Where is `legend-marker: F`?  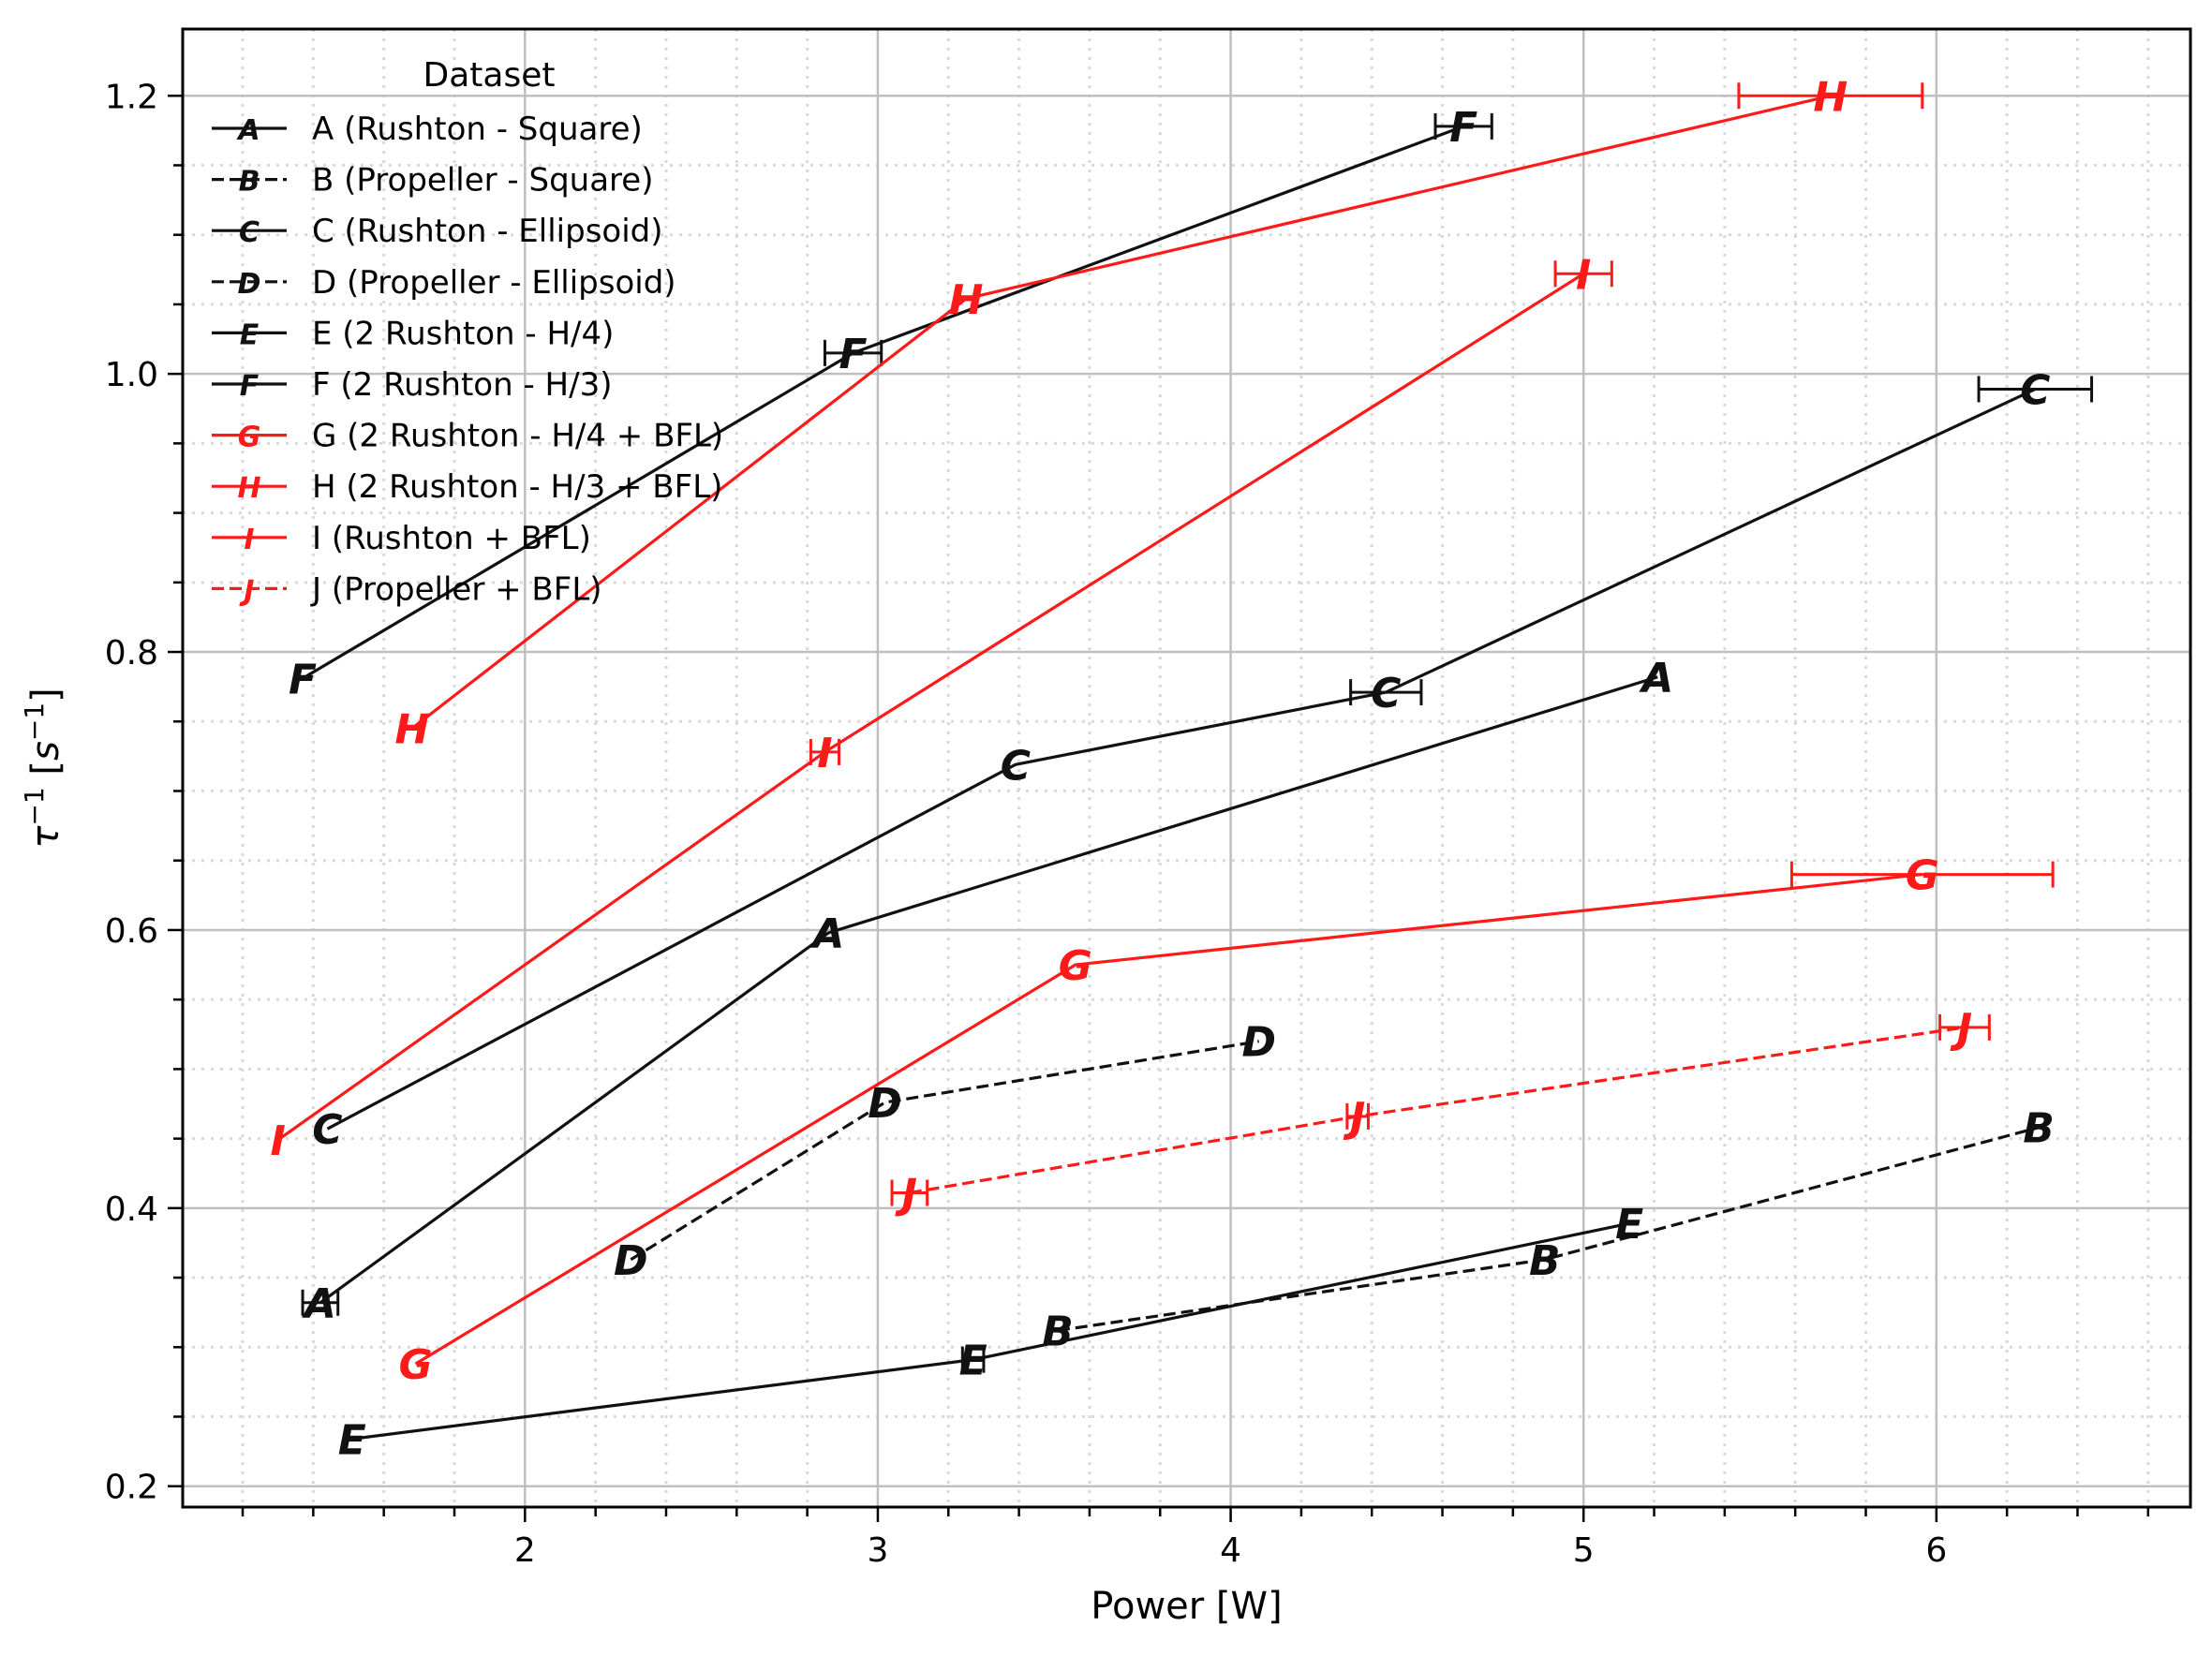 legend-marker: F is located at coordinates (250, 387).